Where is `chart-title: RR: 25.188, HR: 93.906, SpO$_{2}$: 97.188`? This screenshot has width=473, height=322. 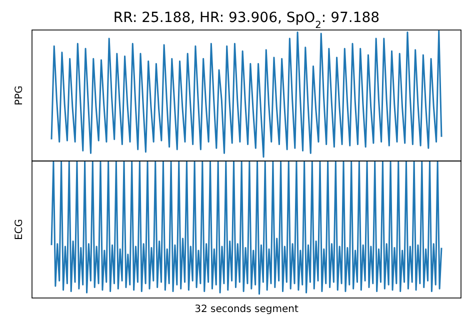 chart-title: RR: 25.188, HR: 93.906, SpO$_{2}$: 97.188 is located at coordinates (246, 20).